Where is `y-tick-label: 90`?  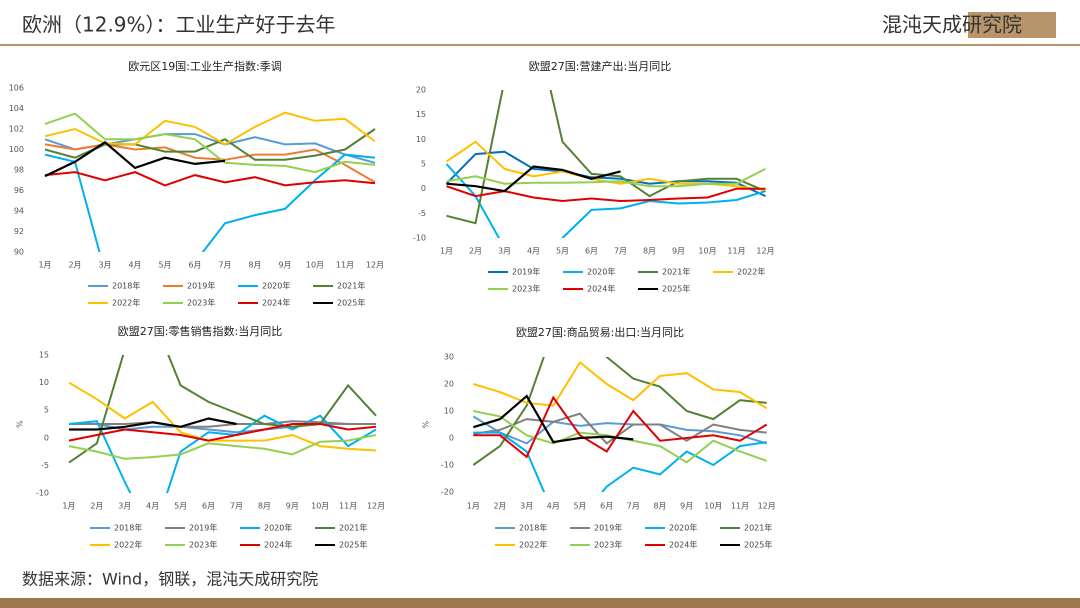 y-tick-label: 90 is located at coordinates (19, 252).